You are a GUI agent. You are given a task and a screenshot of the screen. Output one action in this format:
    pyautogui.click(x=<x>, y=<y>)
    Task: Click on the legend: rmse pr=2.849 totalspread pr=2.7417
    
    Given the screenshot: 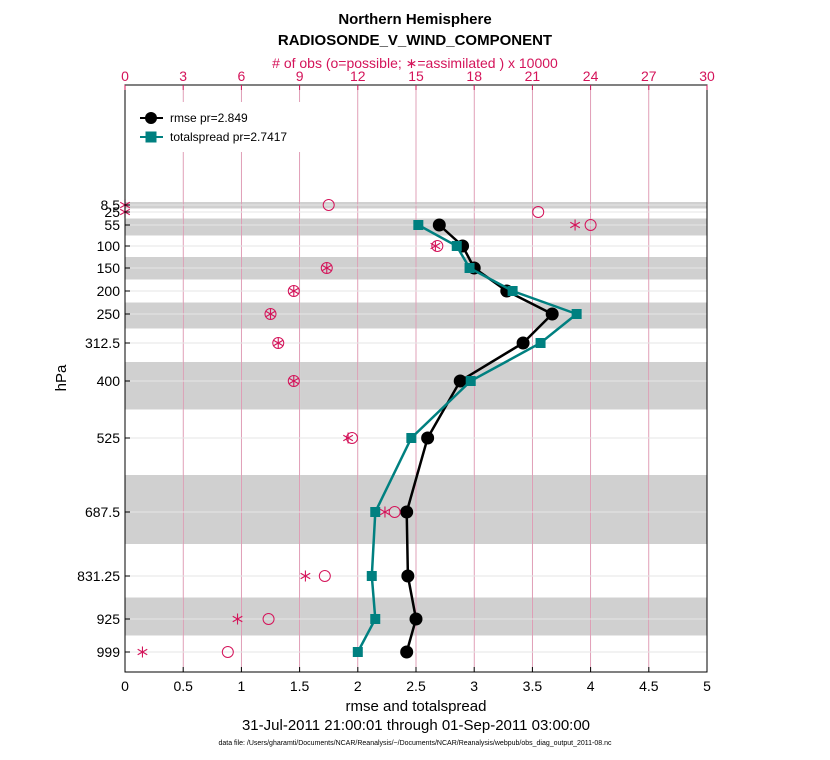 What is the action you would take?
    pyautogui.click(x=217, y=127)
    